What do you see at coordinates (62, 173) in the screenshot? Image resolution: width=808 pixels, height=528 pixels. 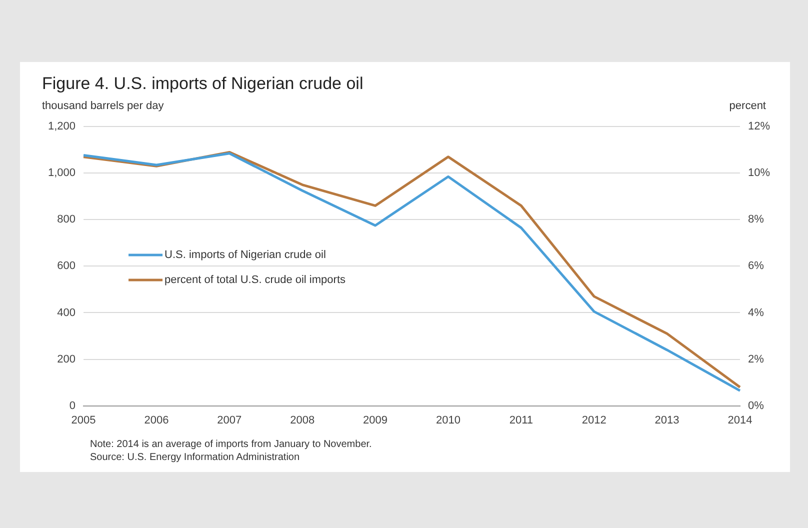 I see `y-tick-label: 1,000` at bounding box center [62, 173].